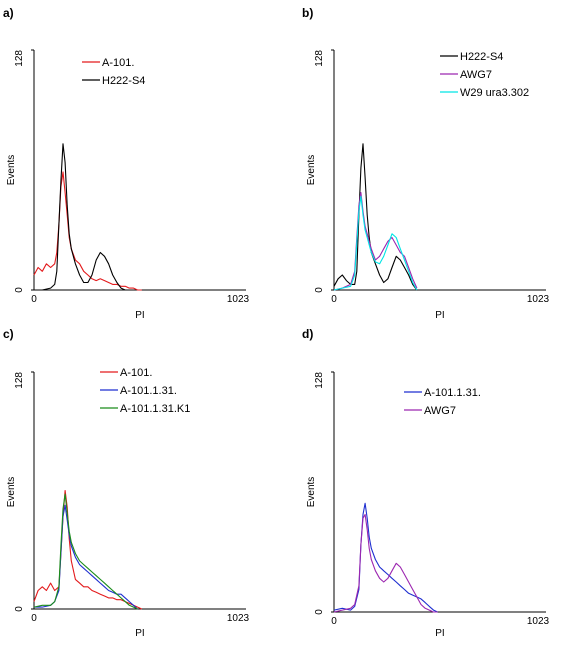 The width and height of the screenshot is (572, 649). What do you see at coordinates (494, 93) in the screenshot?
I see `legend-label: W29 ura3.302` at bounding box center [494, 93].